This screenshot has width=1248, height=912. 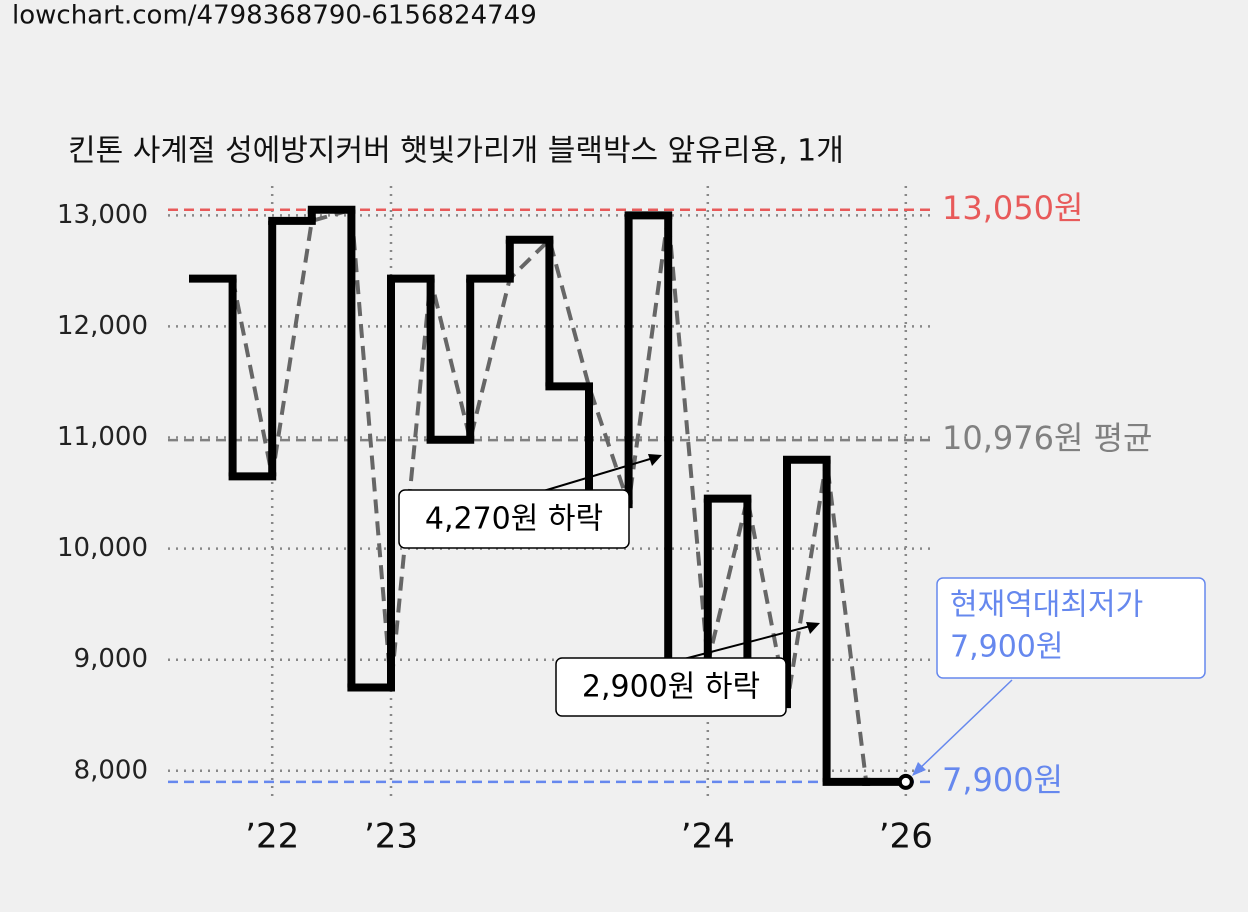 I want to click on callout-box, so click(x=1071, y=628).